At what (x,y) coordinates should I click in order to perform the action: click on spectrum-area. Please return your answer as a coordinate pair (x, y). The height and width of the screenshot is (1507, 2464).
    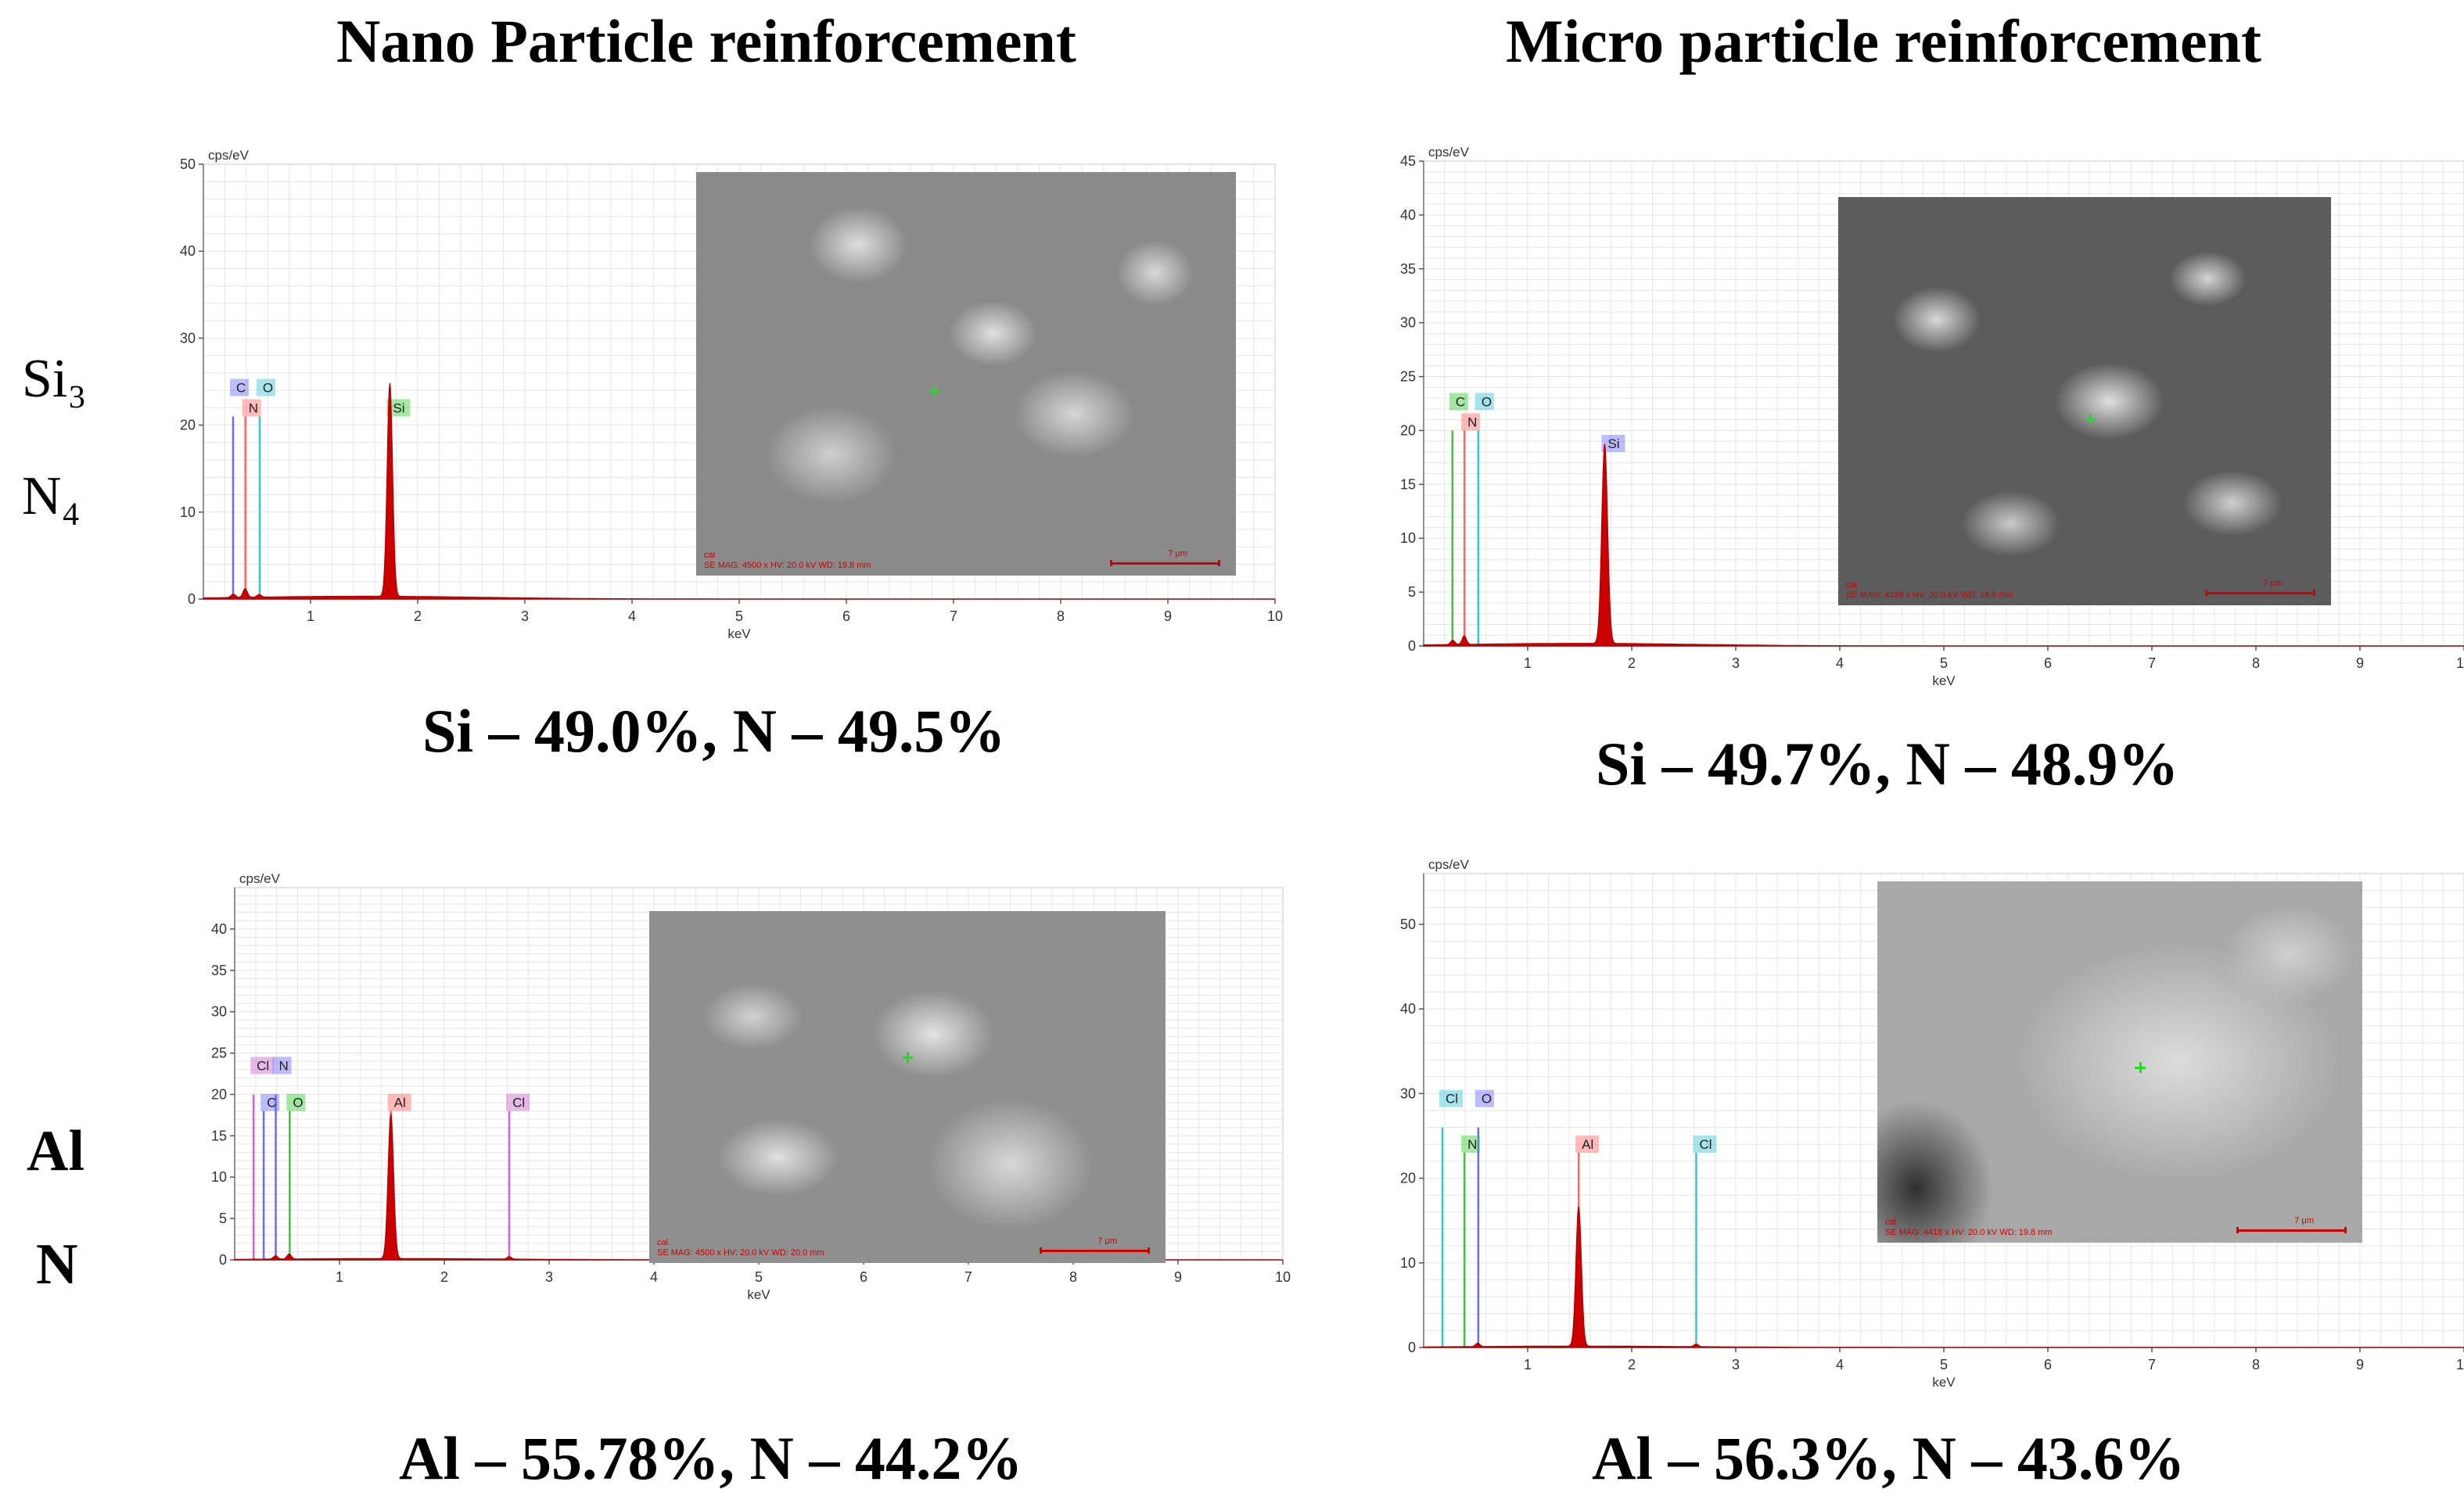
    Looking at the image, I should click on (1943, 545).